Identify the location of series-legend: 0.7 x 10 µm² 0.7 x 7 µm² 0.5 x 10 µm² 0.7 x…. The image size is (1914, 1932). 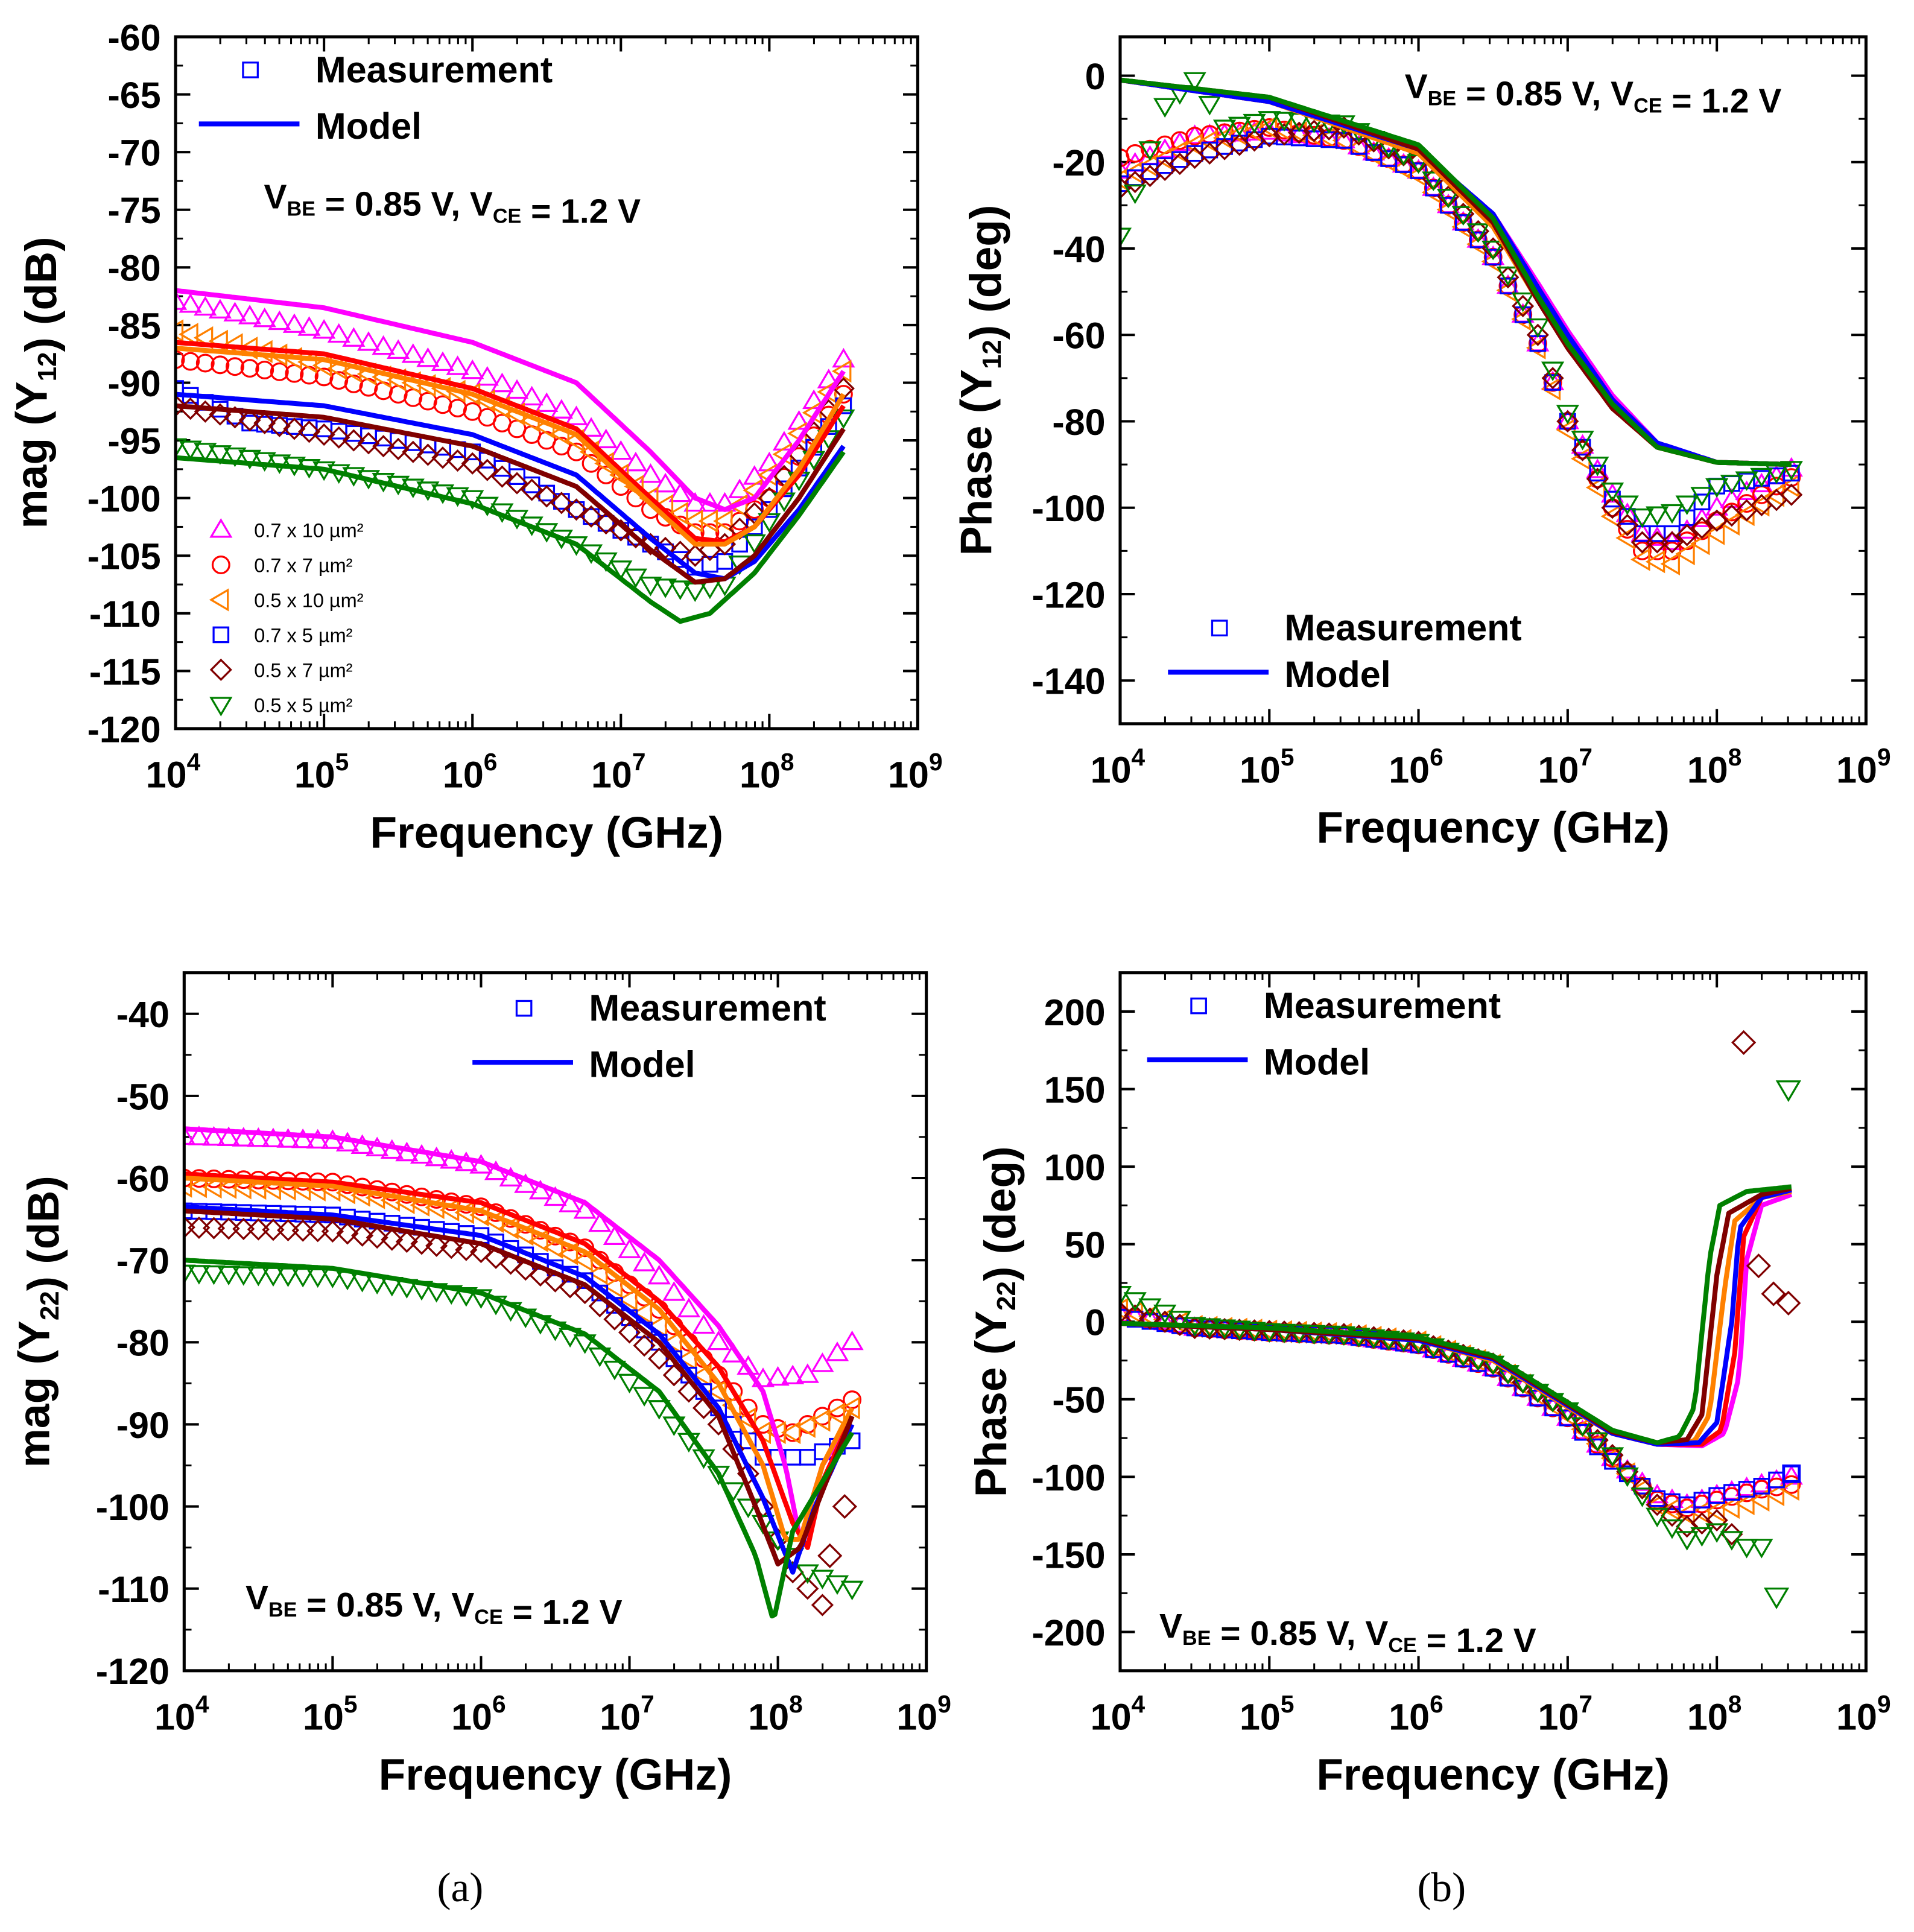
(286, 617).